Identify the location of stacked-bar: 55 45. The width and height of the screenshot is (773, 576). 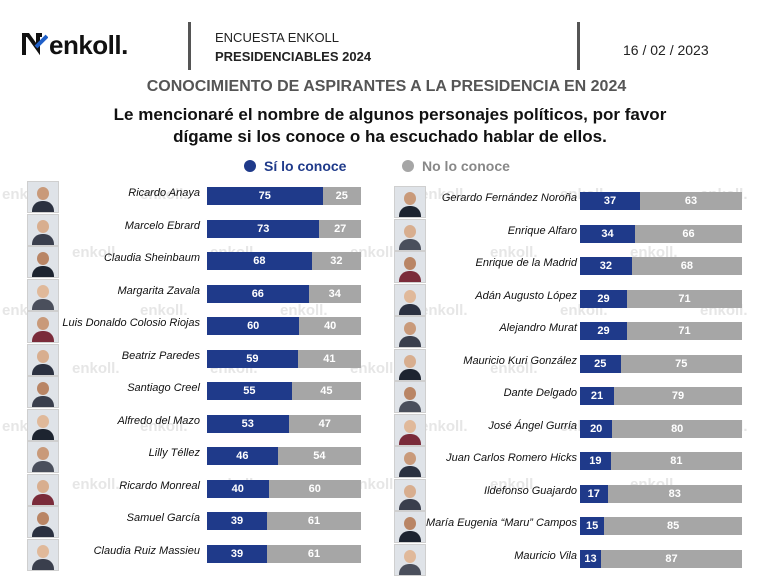
(284, 391).